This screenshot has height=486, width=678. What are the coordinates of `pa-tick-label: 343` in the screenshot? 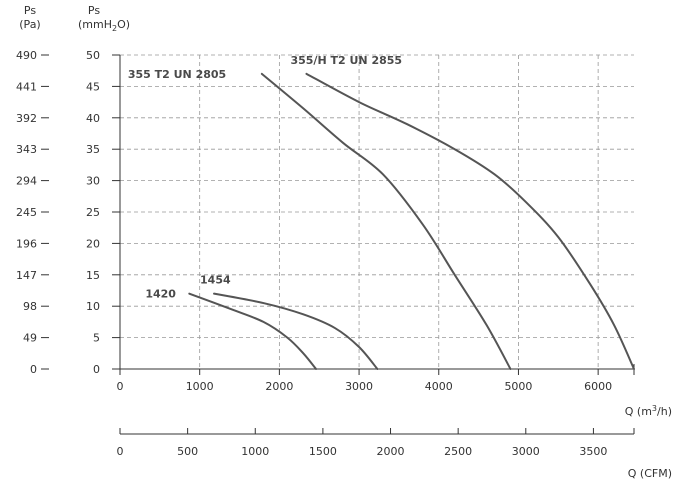 It's located at (26, 149).